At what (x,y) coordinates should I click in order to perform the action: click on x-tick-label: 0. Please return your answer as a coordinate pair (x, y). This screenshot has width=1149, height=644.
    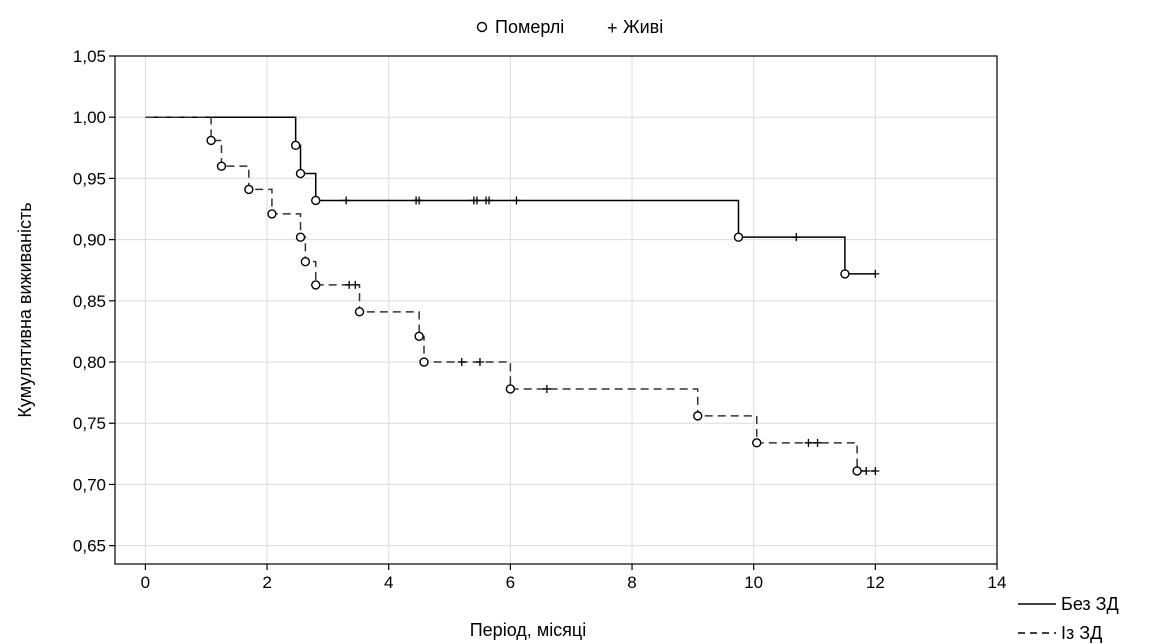
    Looking at the image, I should click on (145, 582).